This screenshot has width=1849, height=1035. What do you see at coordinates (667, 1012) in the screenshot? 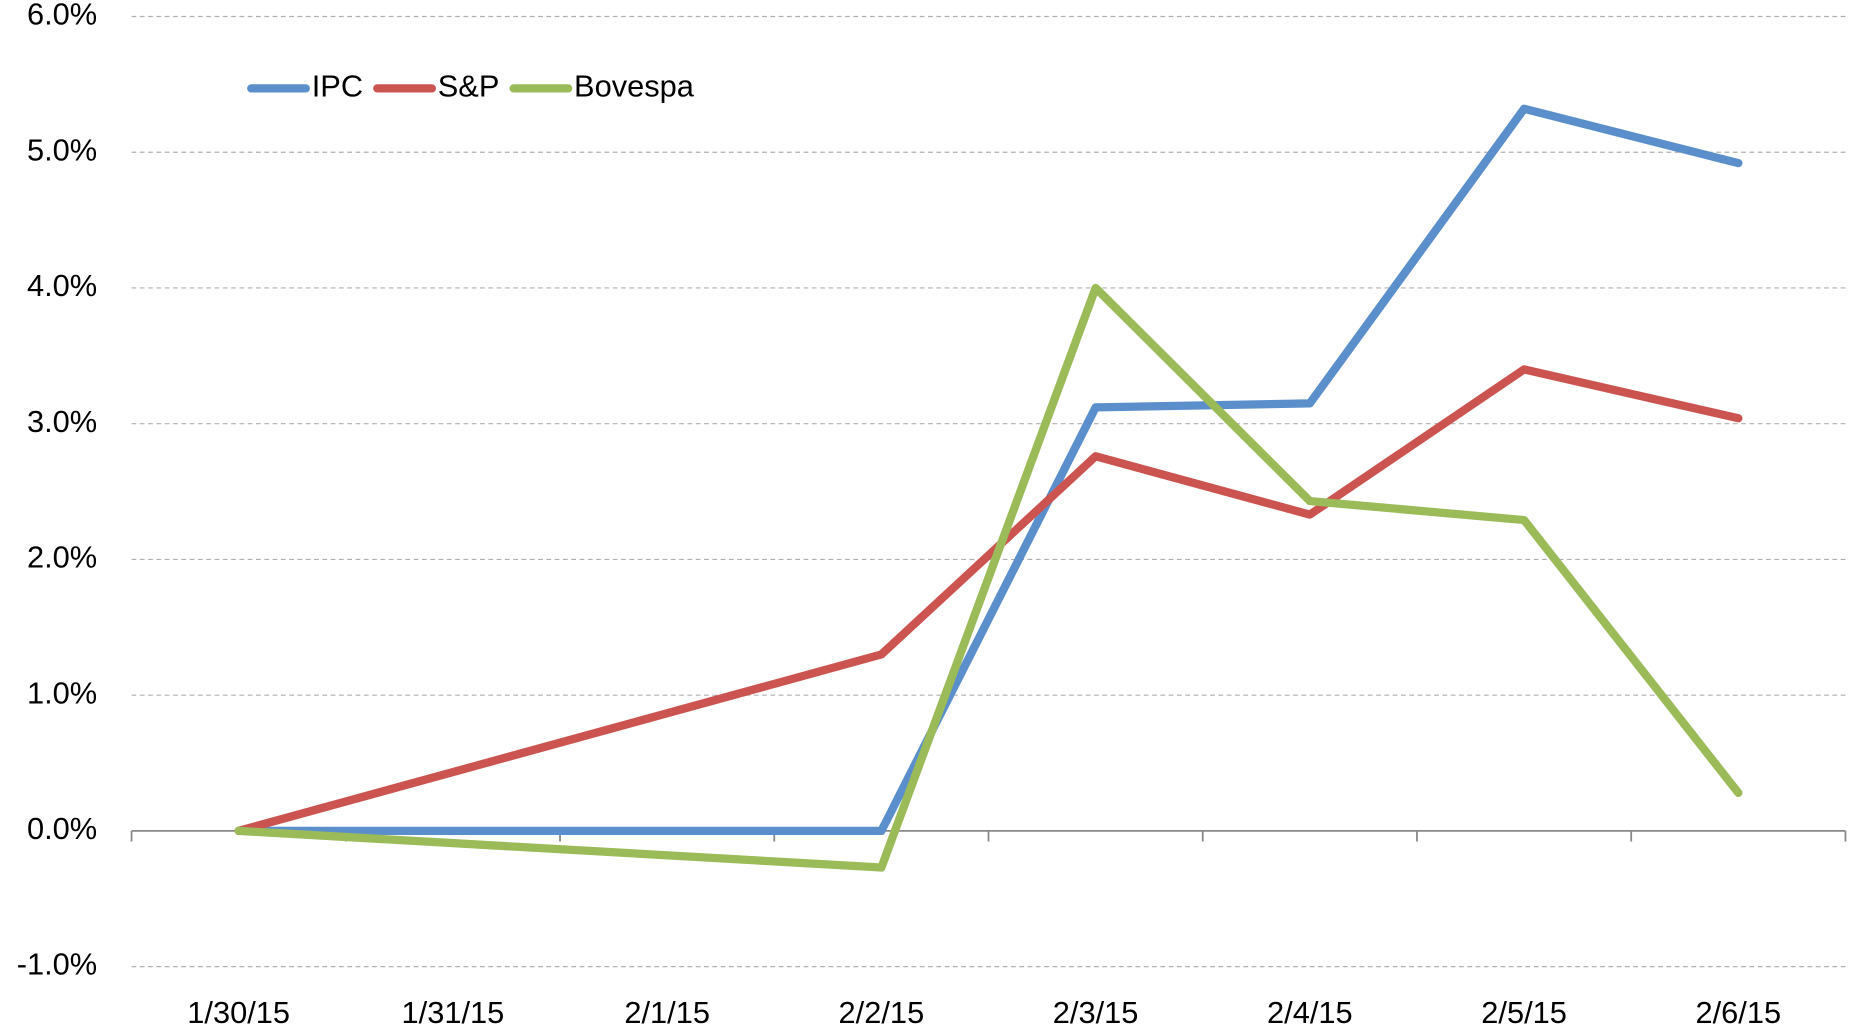
I see `x-tick-label: 2/1/15` at bounding box center [667, 1012].